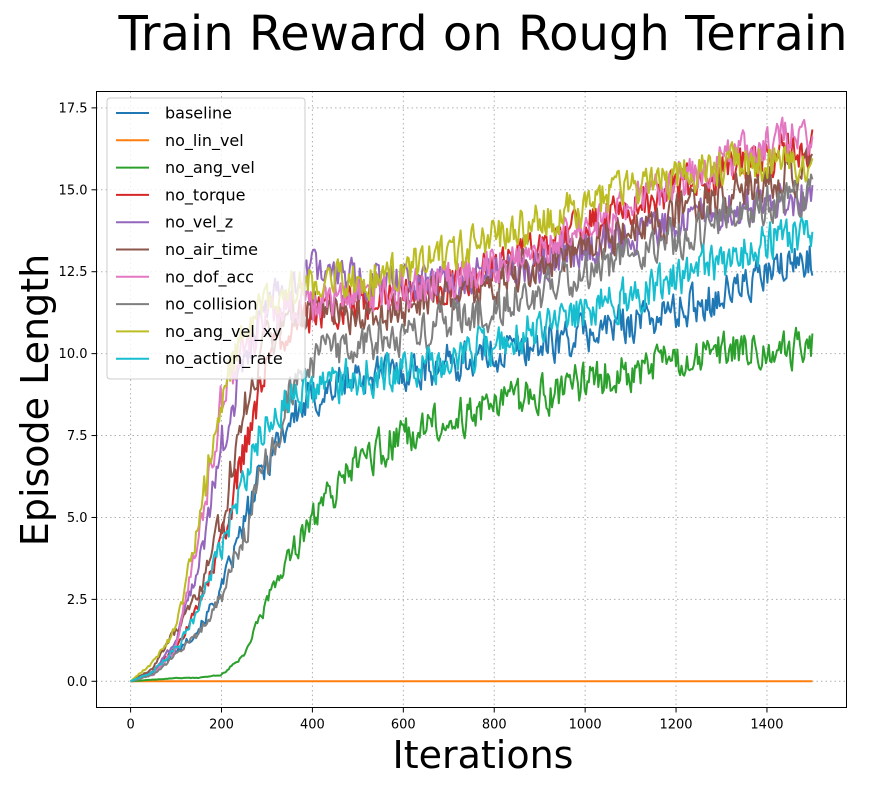 This screenshot has width=883, height=786. I want to click on legend-label-no-ang-vel-xy: no_ang_vel_xy, so click(223, 332).